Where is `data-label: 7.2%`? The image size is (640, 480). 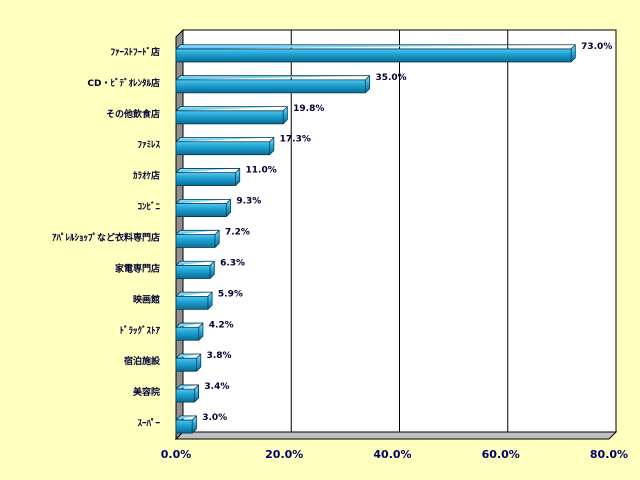
data-label: 7.2% is located at coordinates (237, 233).